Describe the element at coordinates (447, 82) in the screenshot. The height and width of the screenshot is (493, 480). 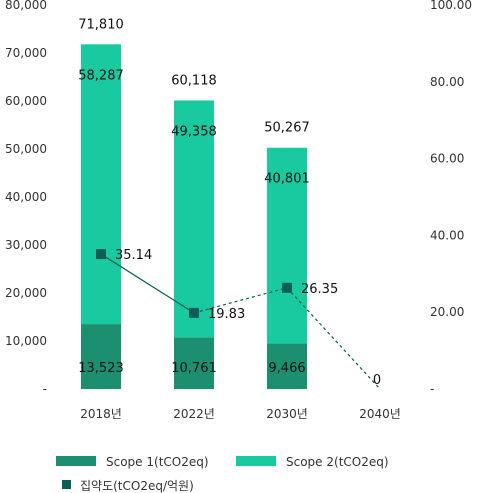
I see `right-tick-label: 80.00` at that location.